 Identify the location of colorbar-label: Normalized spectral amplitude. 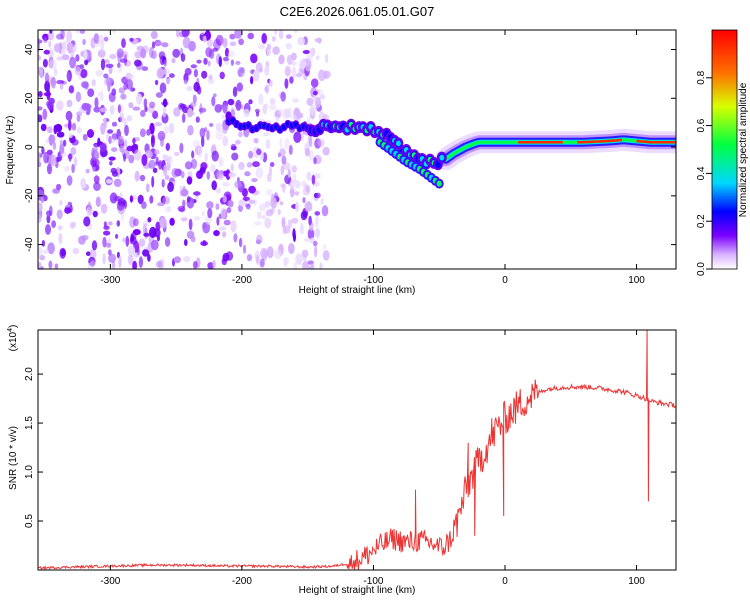
(743, 149).